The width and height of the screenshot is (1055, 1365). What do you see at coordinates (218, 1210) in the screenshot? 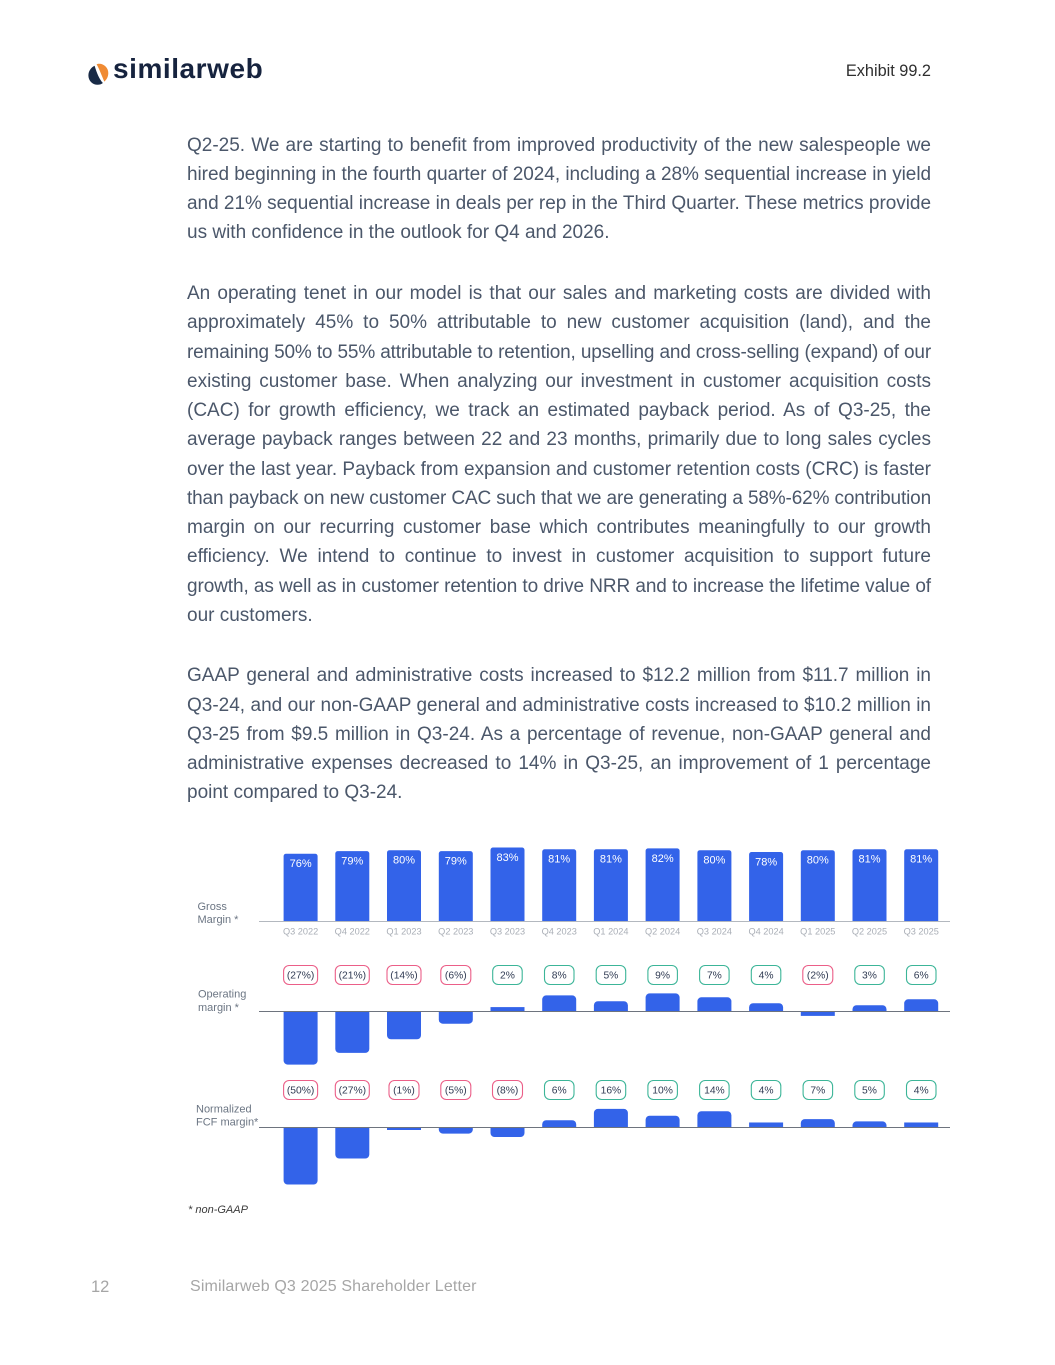
I see `svg-text: * non-GAAP` at bounding box center [218, 1210].